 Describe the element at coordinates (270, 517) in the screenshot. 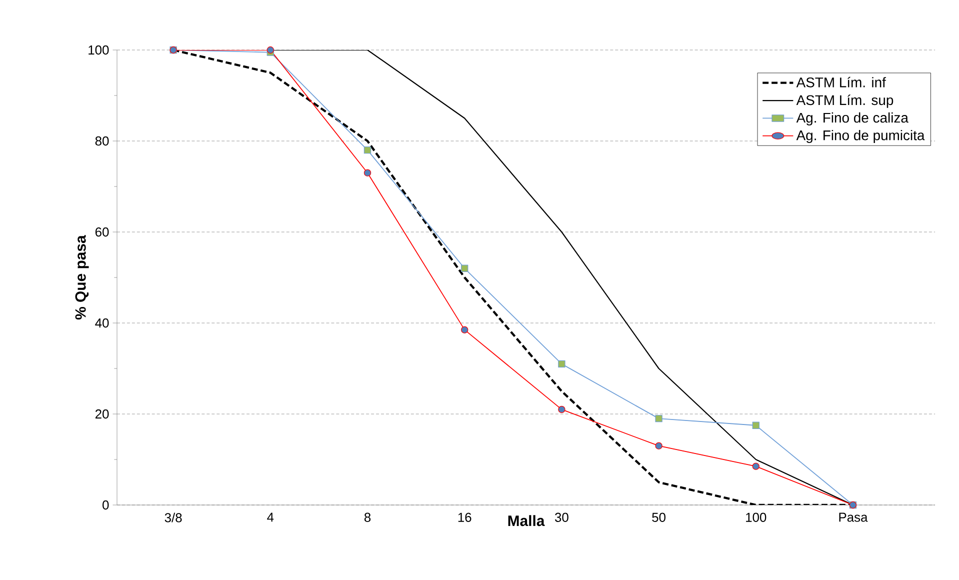

I see `x-tick-label: 4` at that location.